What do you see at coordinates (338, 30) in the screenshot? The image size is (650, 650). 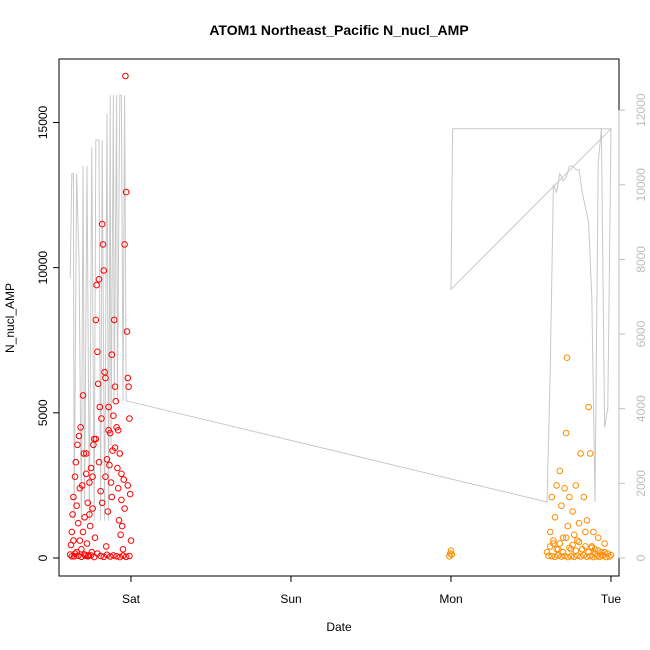 I see `chart-title: ATOM1 Northeast_Pacific N_nucl_AMP` at bounding box center [338, 30].